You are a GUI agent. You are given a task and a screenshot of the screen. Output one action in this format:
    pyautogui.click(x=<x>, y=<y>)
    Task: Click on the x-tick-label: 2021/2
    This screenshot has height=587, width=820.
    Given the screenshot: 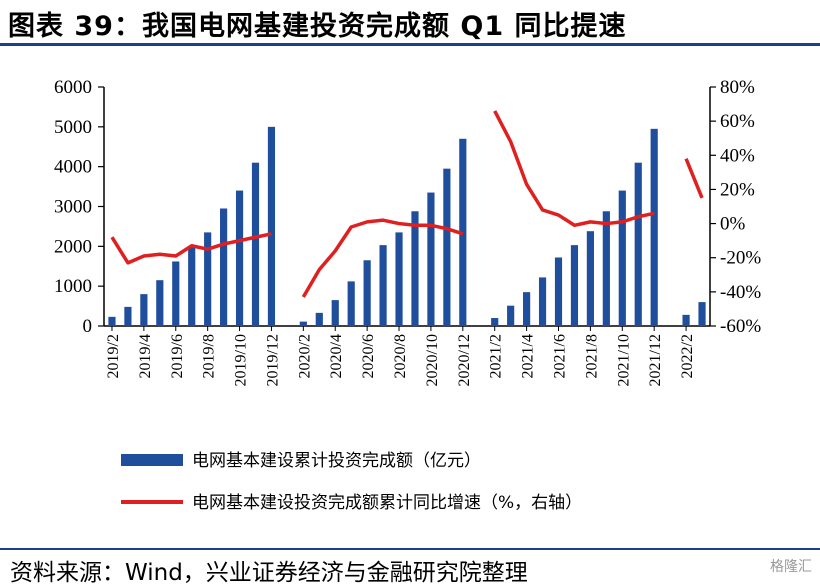 What is the action you would take?
    pyautogui.click(x=496, y=356)
    